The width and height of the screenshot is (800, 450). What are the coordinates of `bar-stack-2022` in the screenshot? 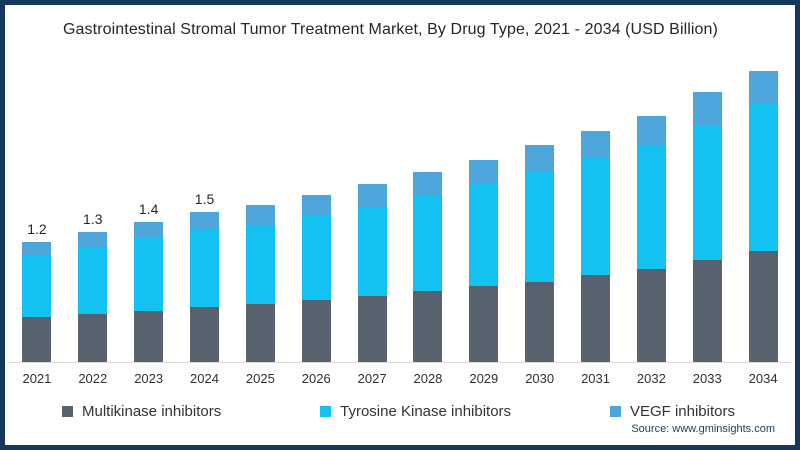 It's located at (93, 297).